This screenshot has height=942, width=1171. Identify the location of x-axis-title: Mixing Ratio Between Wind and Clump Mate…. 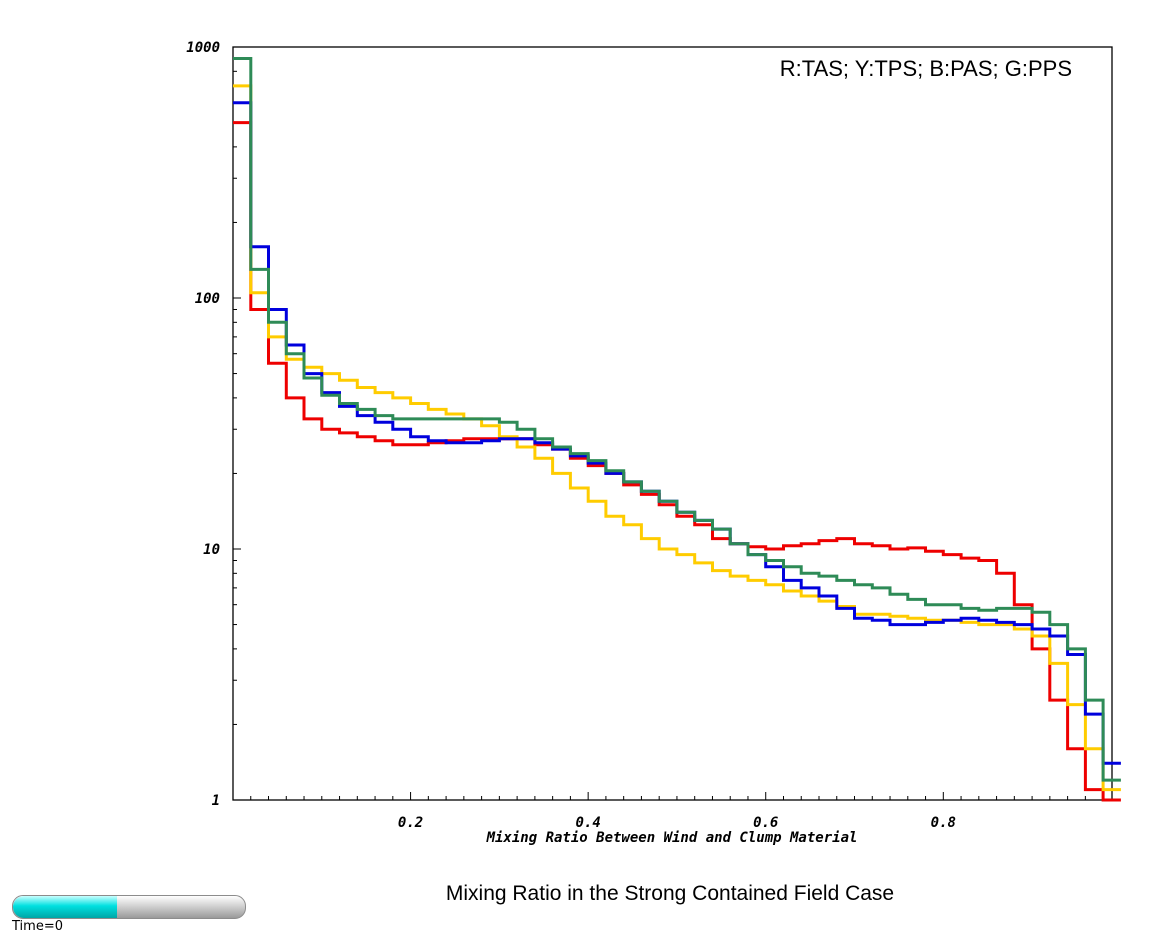
(672, 838).